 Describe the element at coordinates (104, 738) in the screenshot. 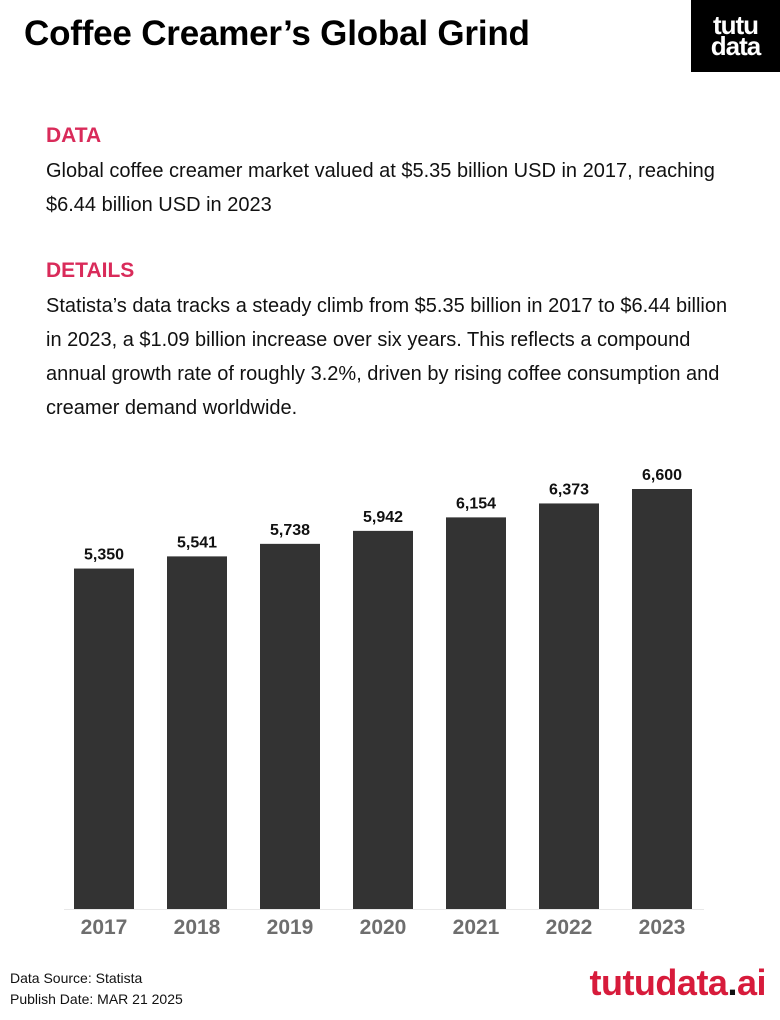

I see `bar-2017` at that location.